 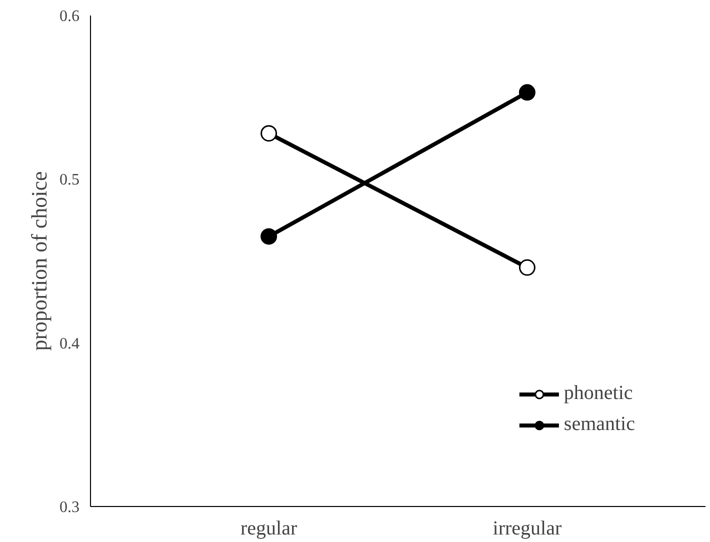 I want to click on legend-label: phonetic, so click(x=598, y=393).